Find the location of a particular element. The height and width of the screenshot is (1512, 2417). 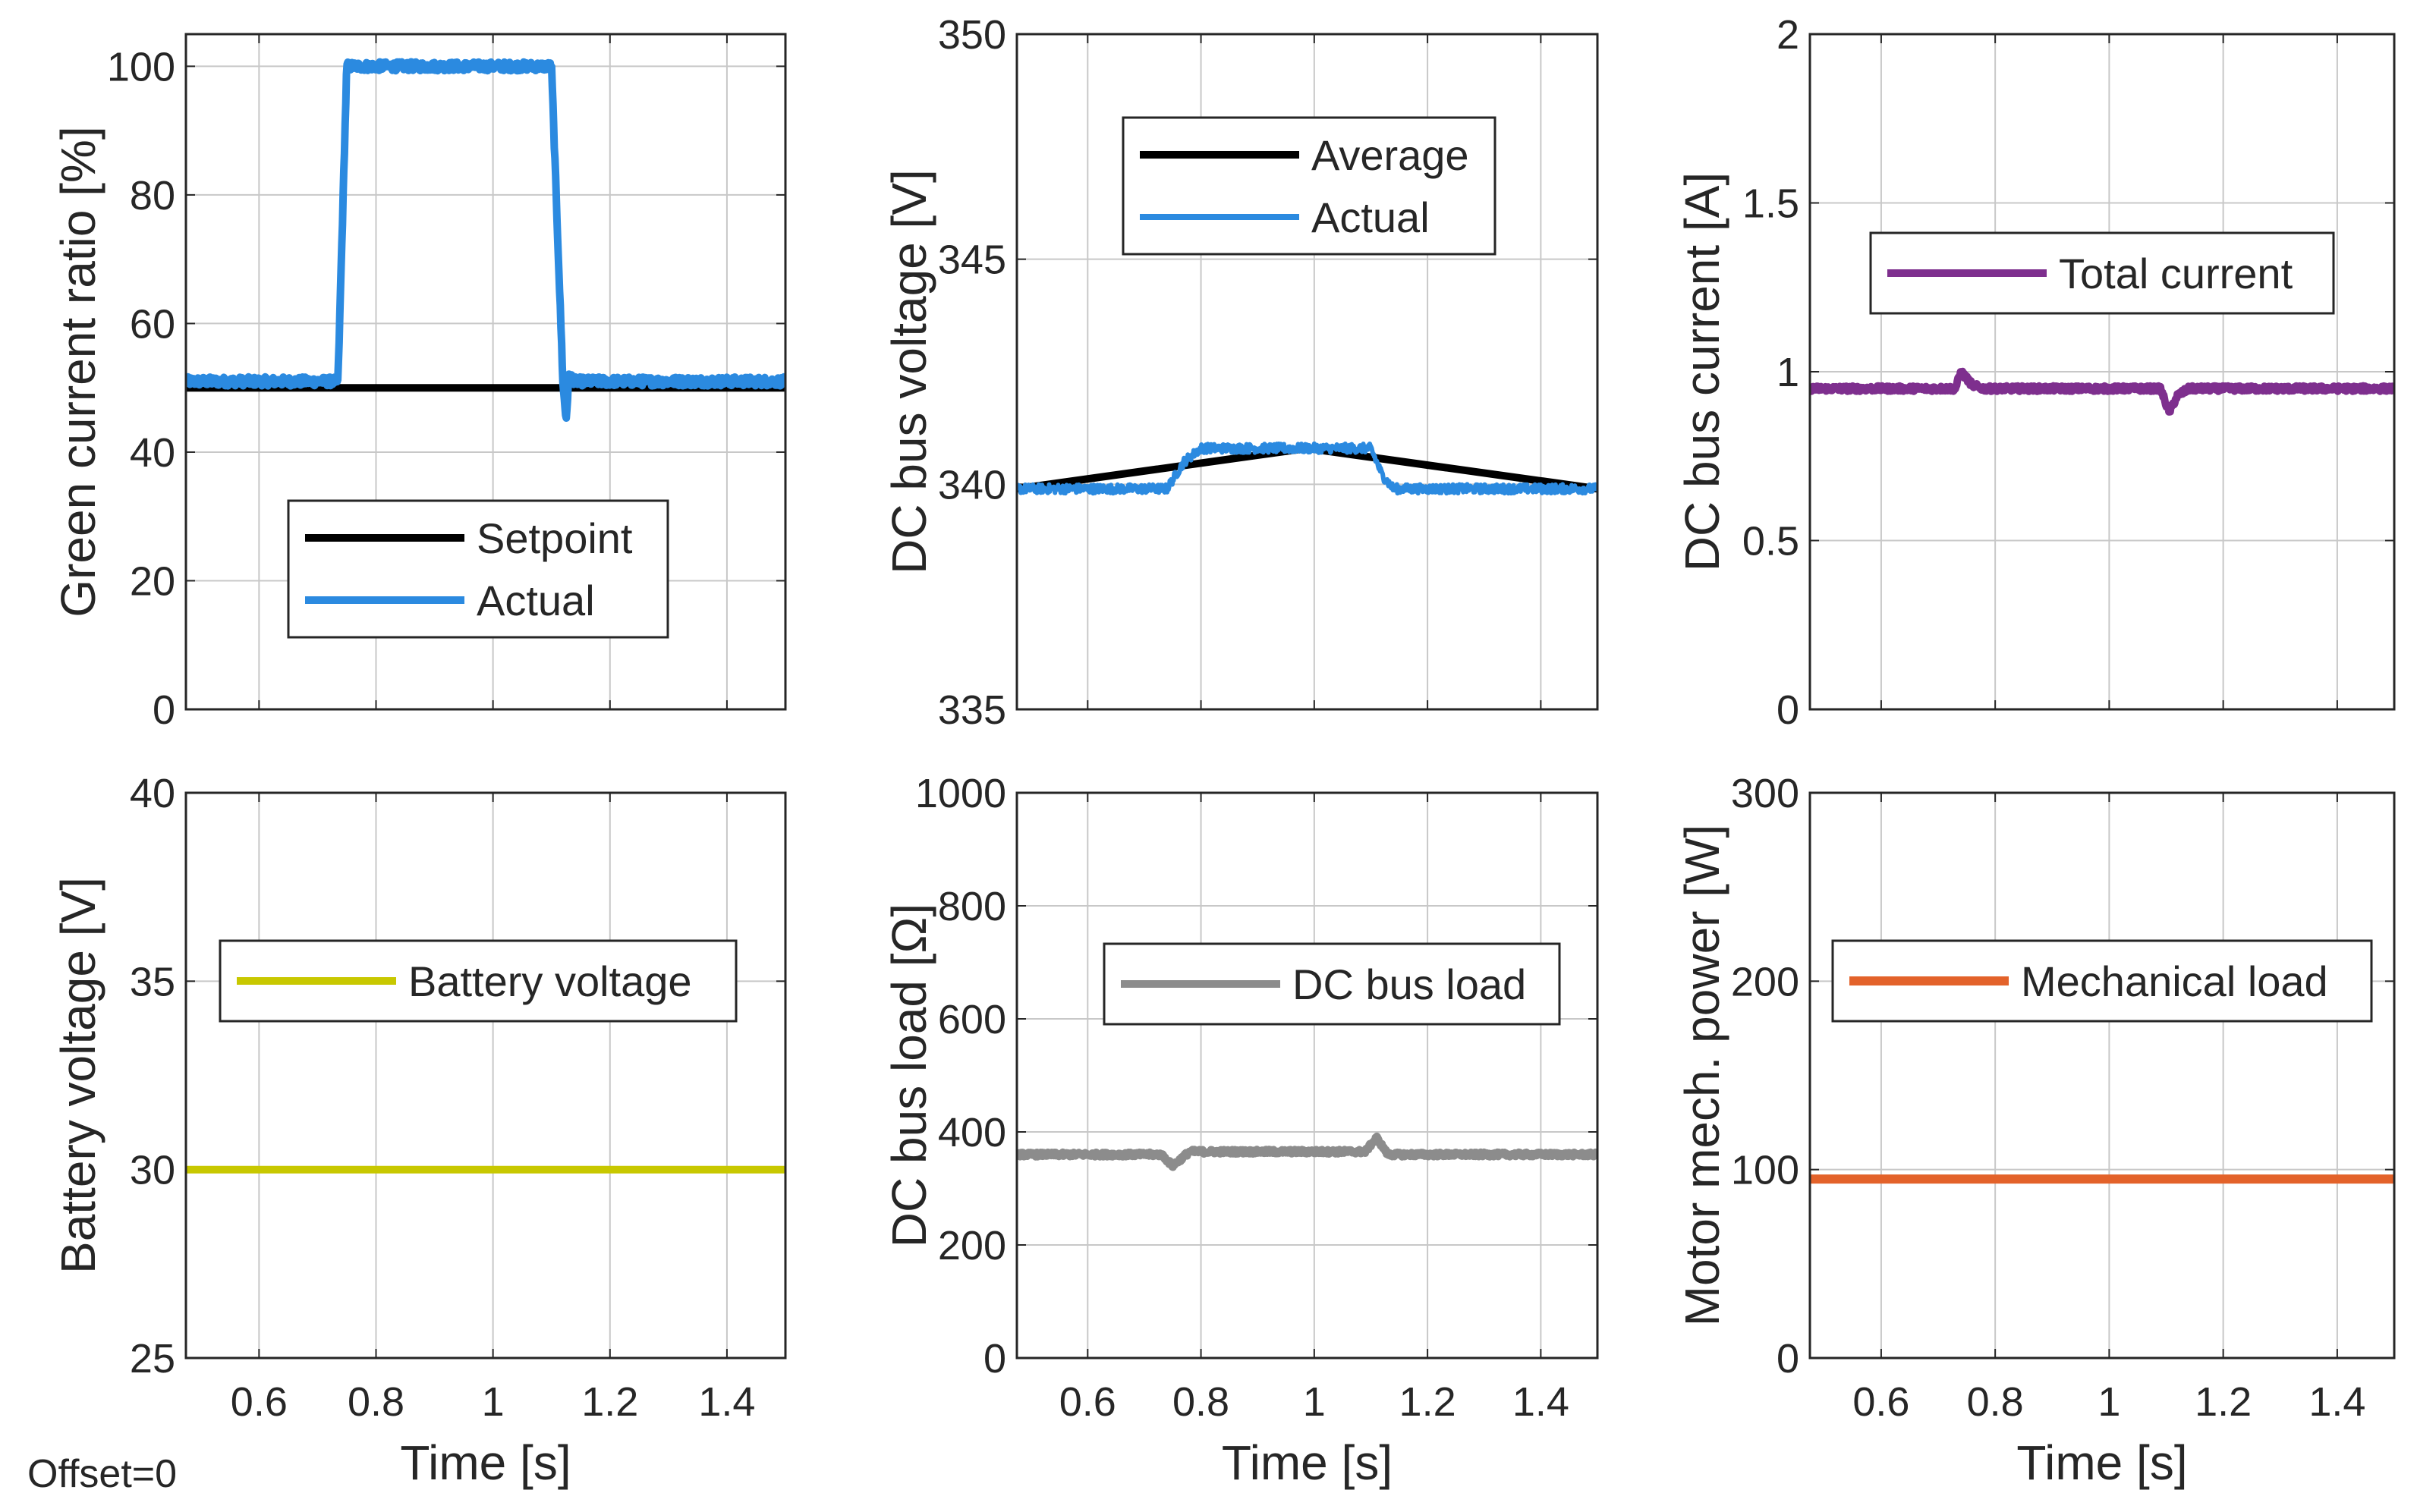

y-tick-label: 1.5 is located at coordinates (1770, 204).